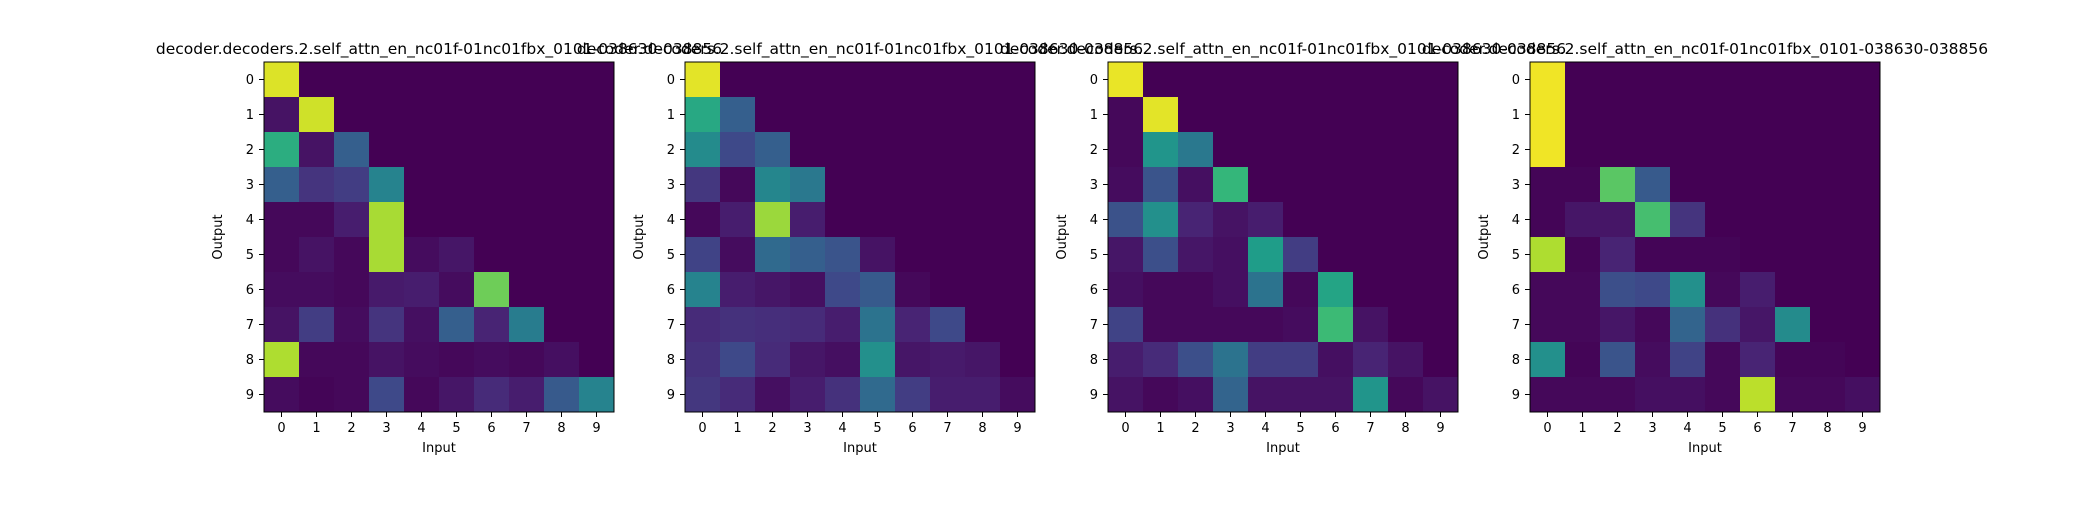  Describe the element at coordinates (596, 428) in the screenshot. I see `x-tick-label: 9` at that location.